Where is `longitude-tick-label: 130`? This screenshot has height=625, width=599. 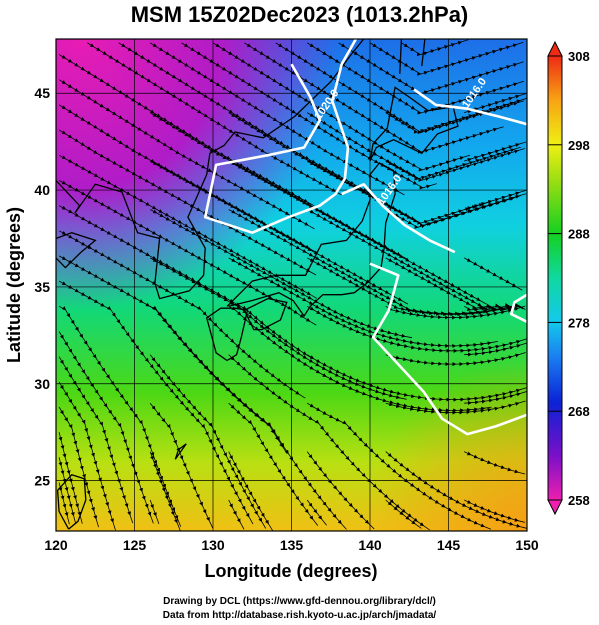 longitude-tick-label: 130 is located at coordinates (213, 545).